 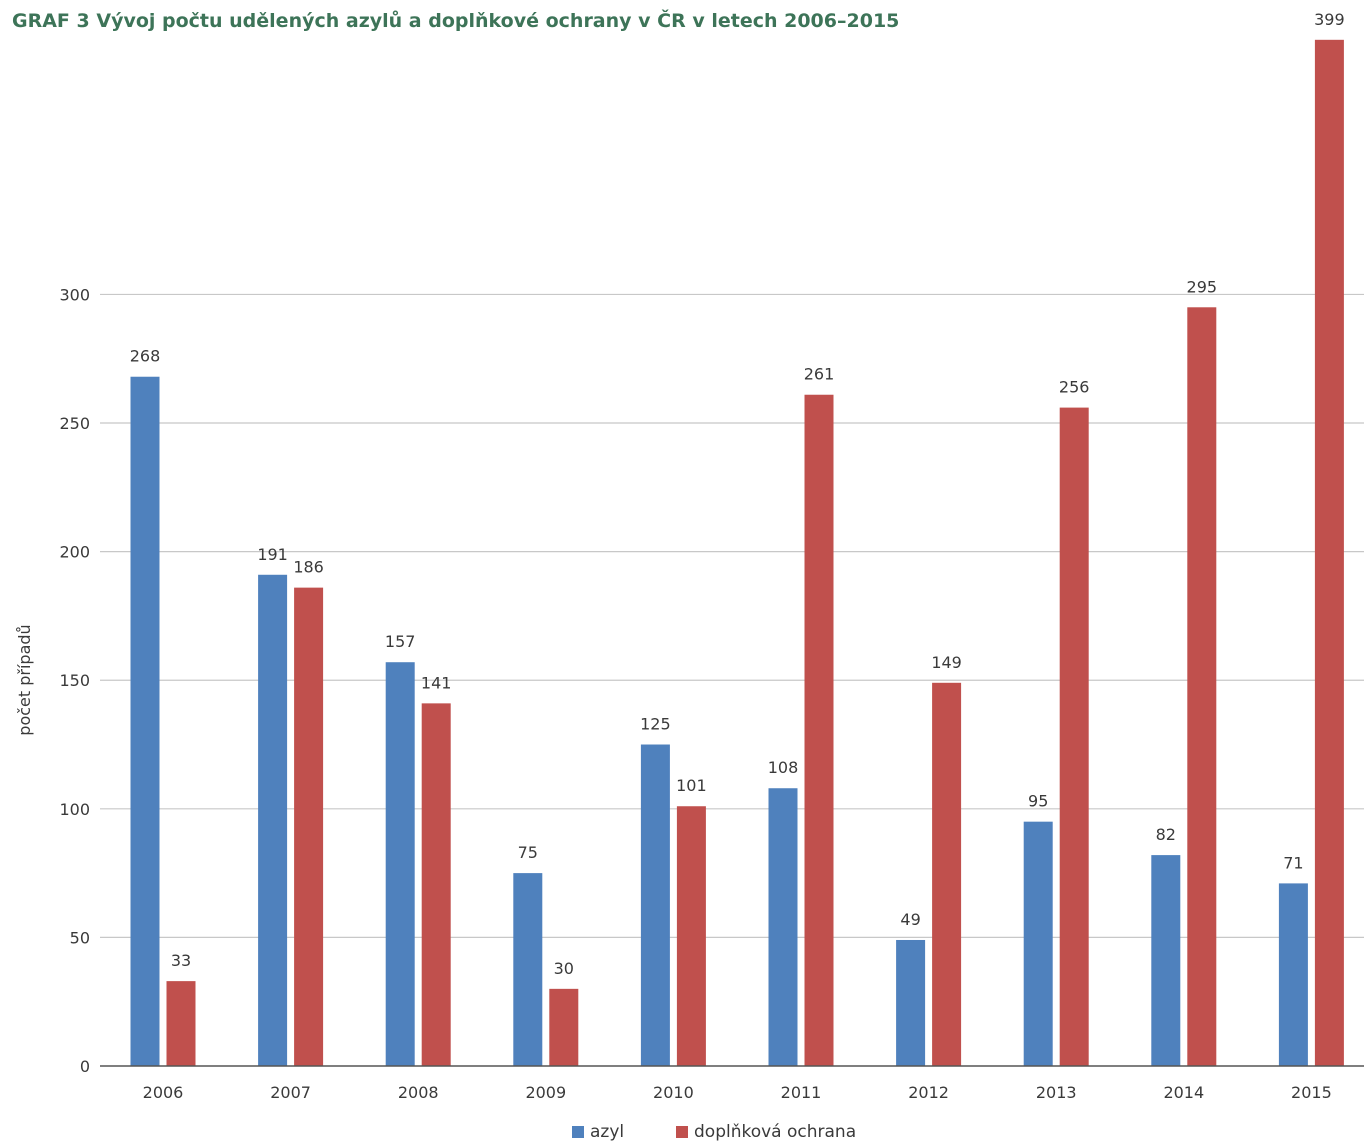 What do you see at coordinates (400, 641) in the screenshot?
I see `data-label-azyl-2008: 157` at bounding box center [400, 641].